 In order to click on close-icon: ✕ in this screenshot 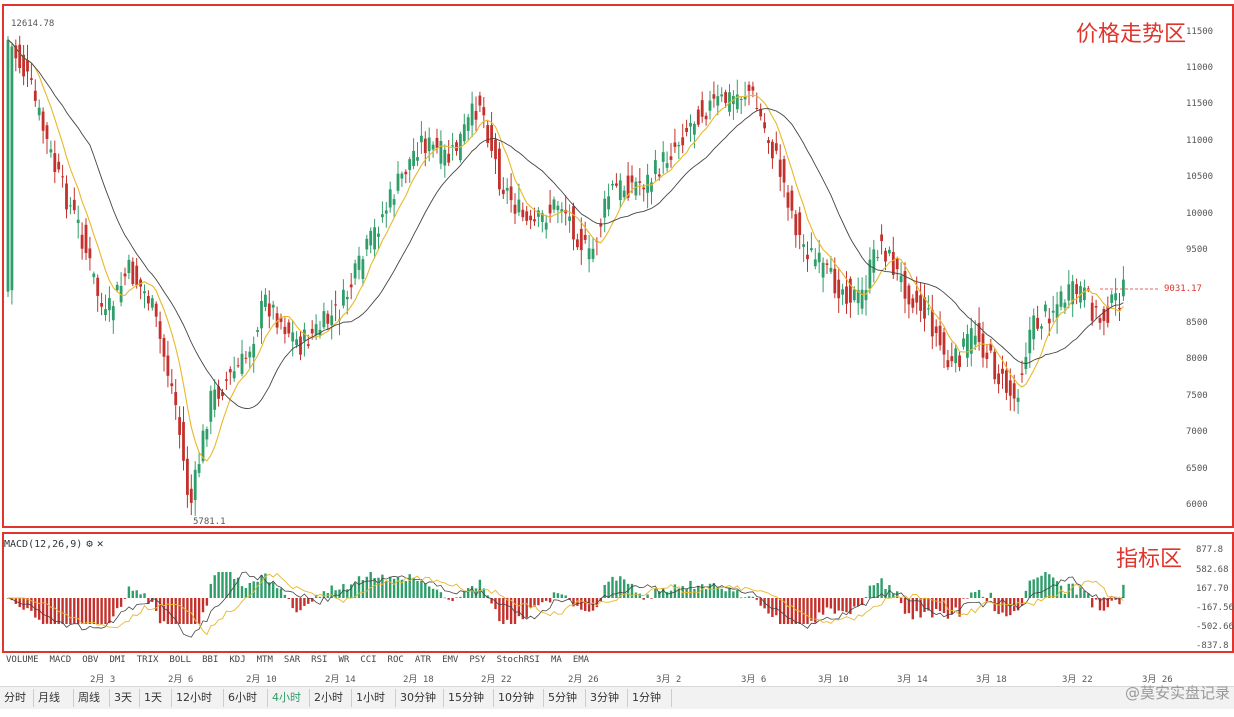, I will do `click(100, 543)`.